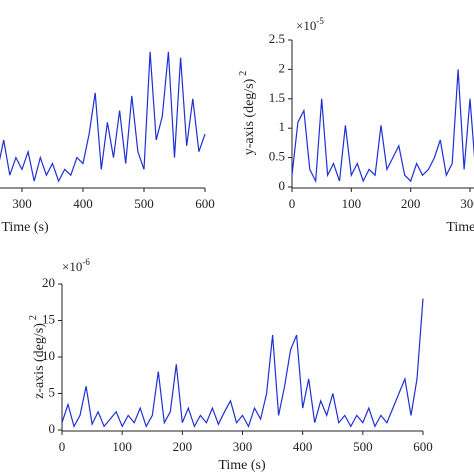 This screenshot has width=474, height=474. What do you see at coordinates (282, 126) in the screenshot?
I see `y-tick-label: 1` at bounding box center [282, 126].